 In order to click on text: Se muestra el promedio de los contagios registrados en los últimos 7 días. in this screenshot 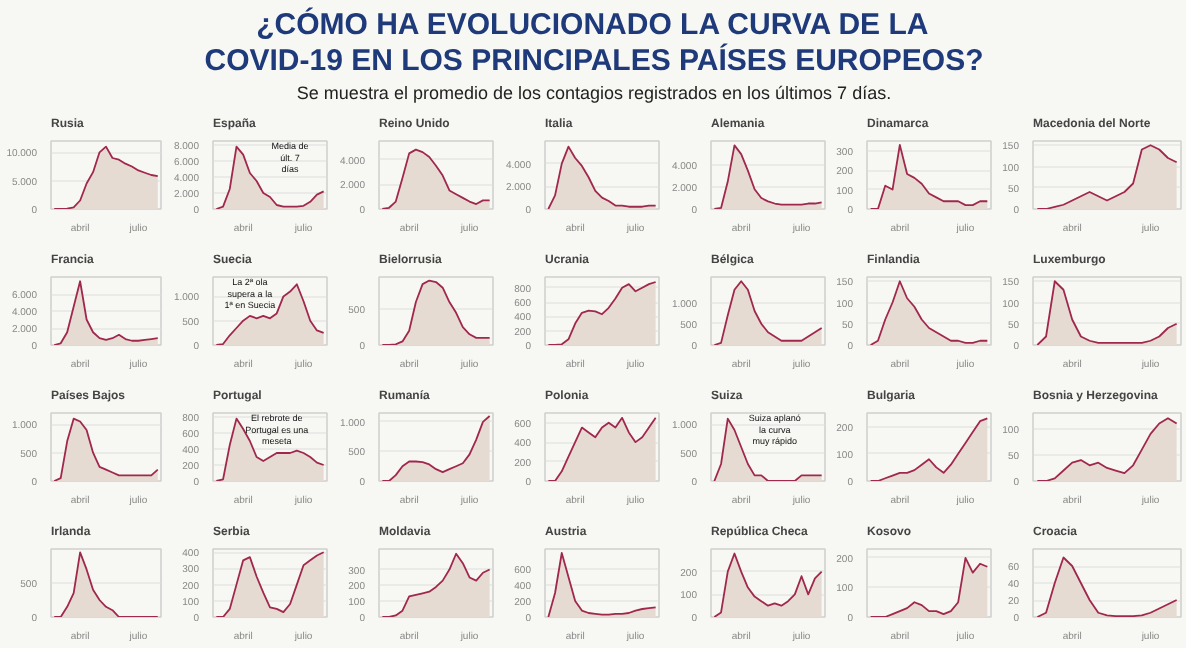, I will do `click(594, 92)`.